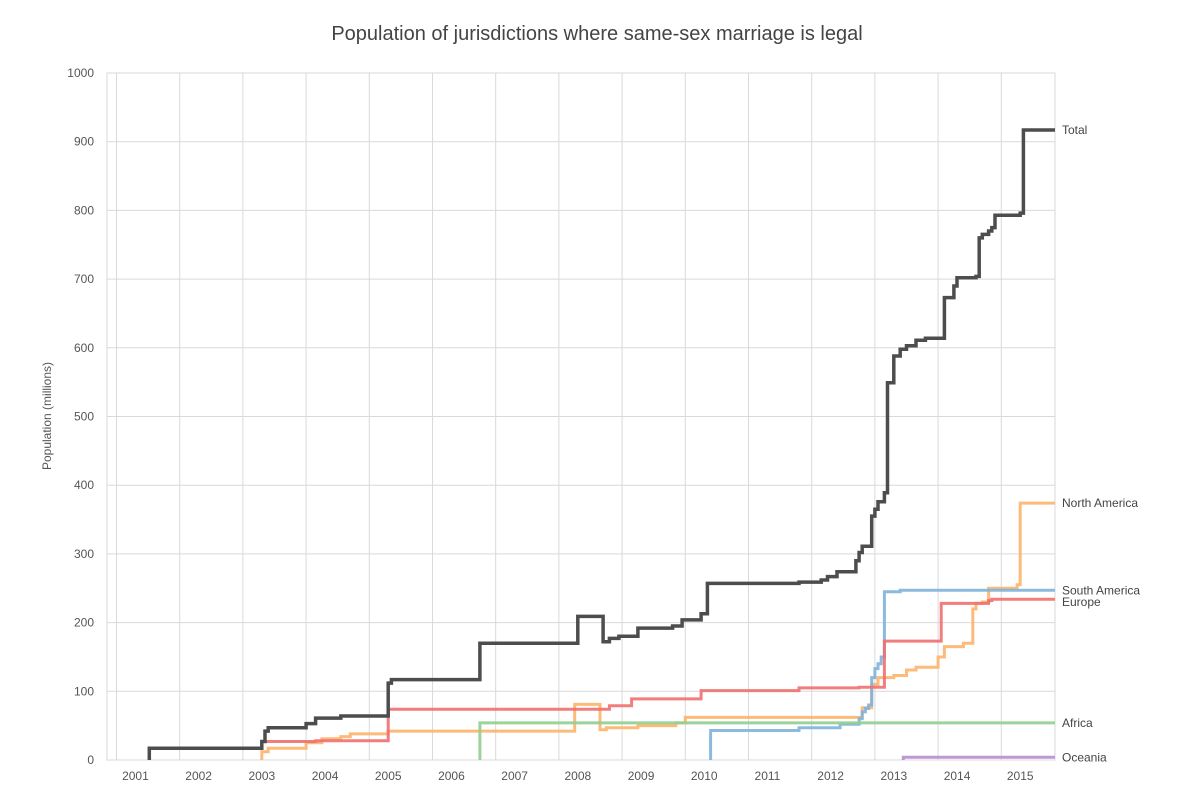 This screenshot has width=1200, height=800. I want to click on series-label-south-america: South America, so click(1101, 590).